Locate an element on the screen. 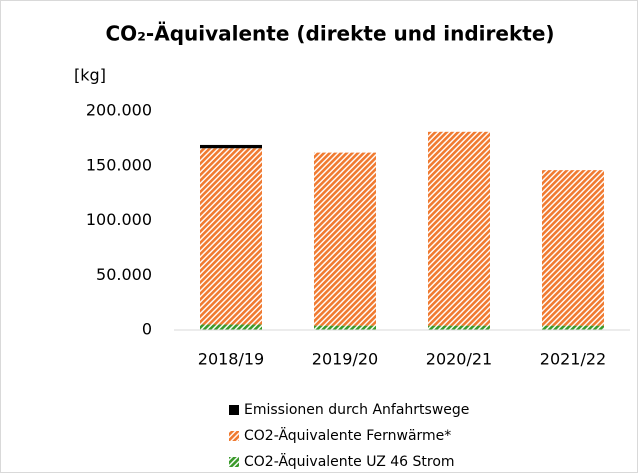  y-tick-label: 50.000 is located at coordinates (124, 274).